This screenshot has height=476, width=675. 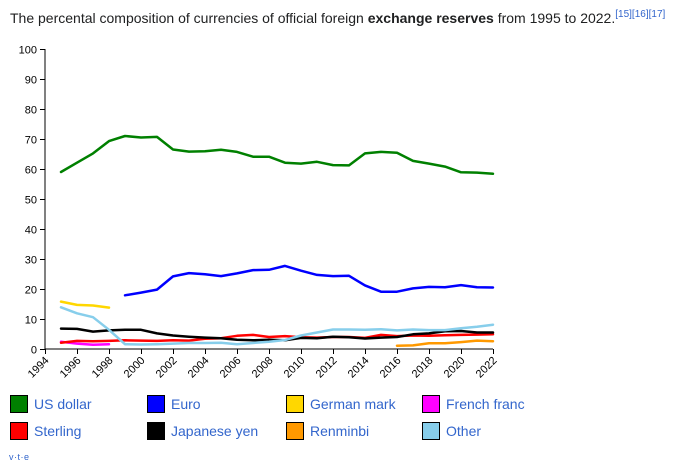 I want to click on y-tick-label: 30, so click(x=31, y=261).